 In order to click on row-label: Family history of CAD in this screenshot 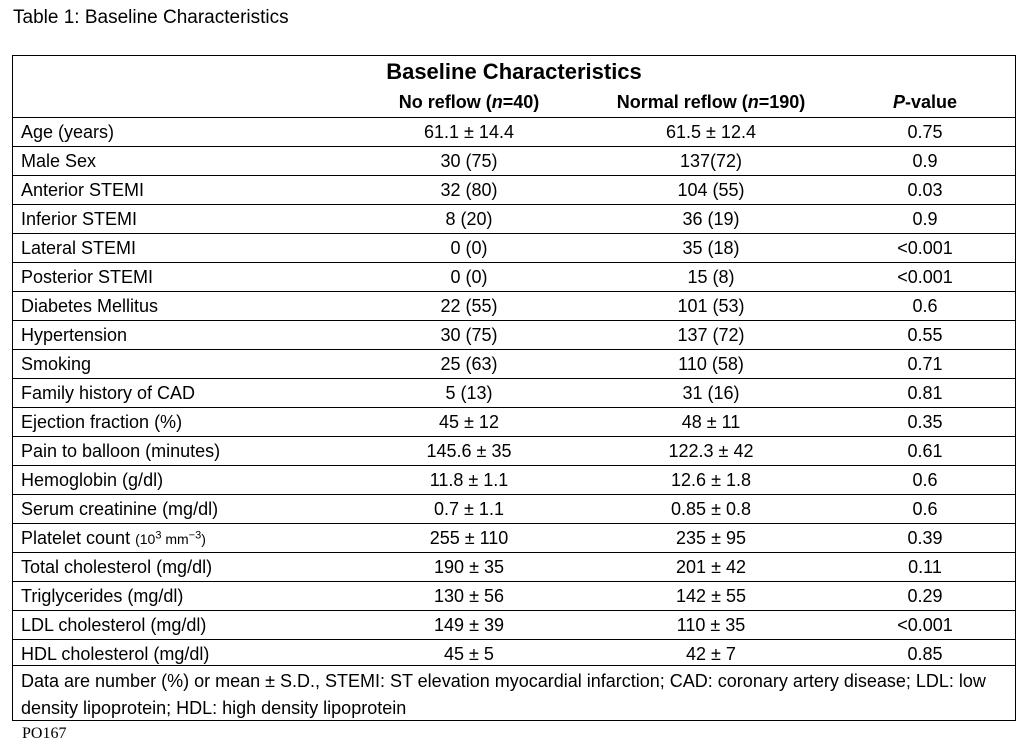, I will do `click(108, 393)`.